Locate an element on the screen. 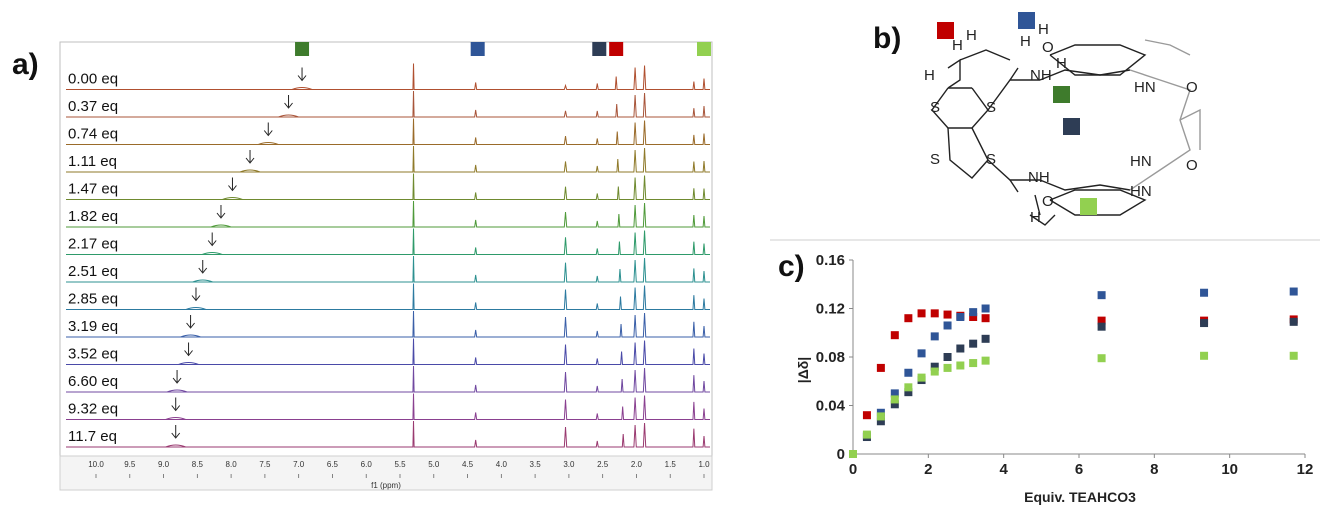 The image size is (1323, 506). eq-label: 2.85 eq is located at coordinates (93, 299).